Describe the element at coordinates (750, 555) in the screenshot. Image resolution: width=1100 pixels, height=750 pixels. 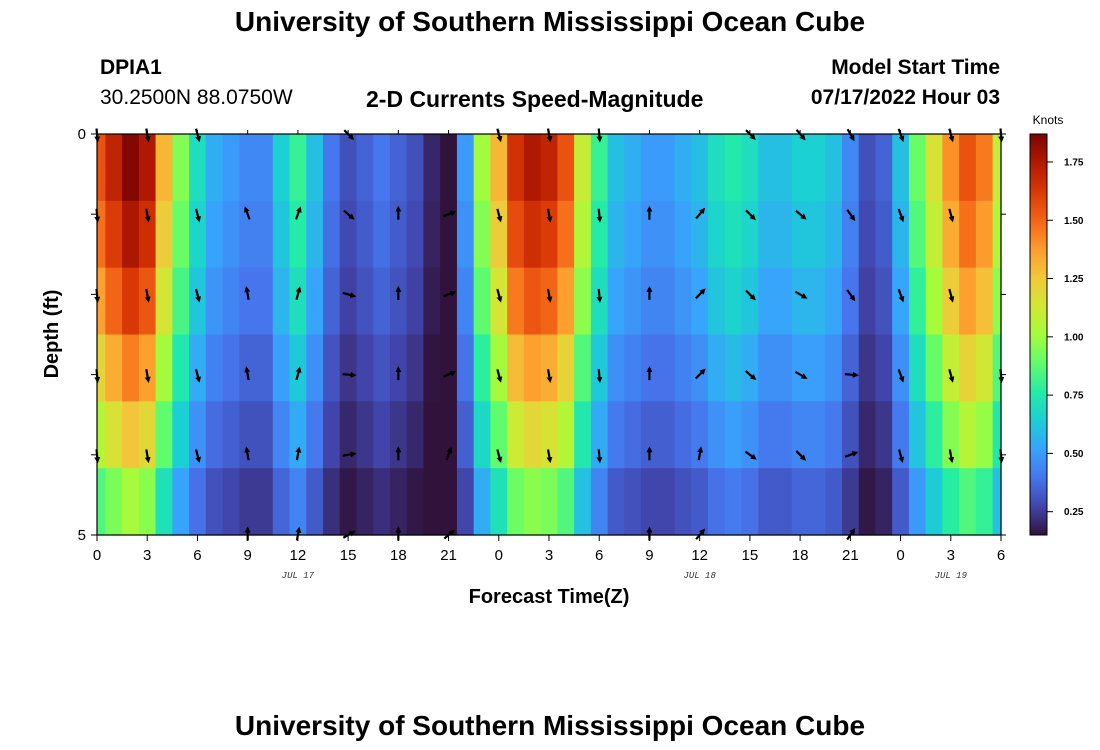
I see `x-tick-label: 15` at that location.